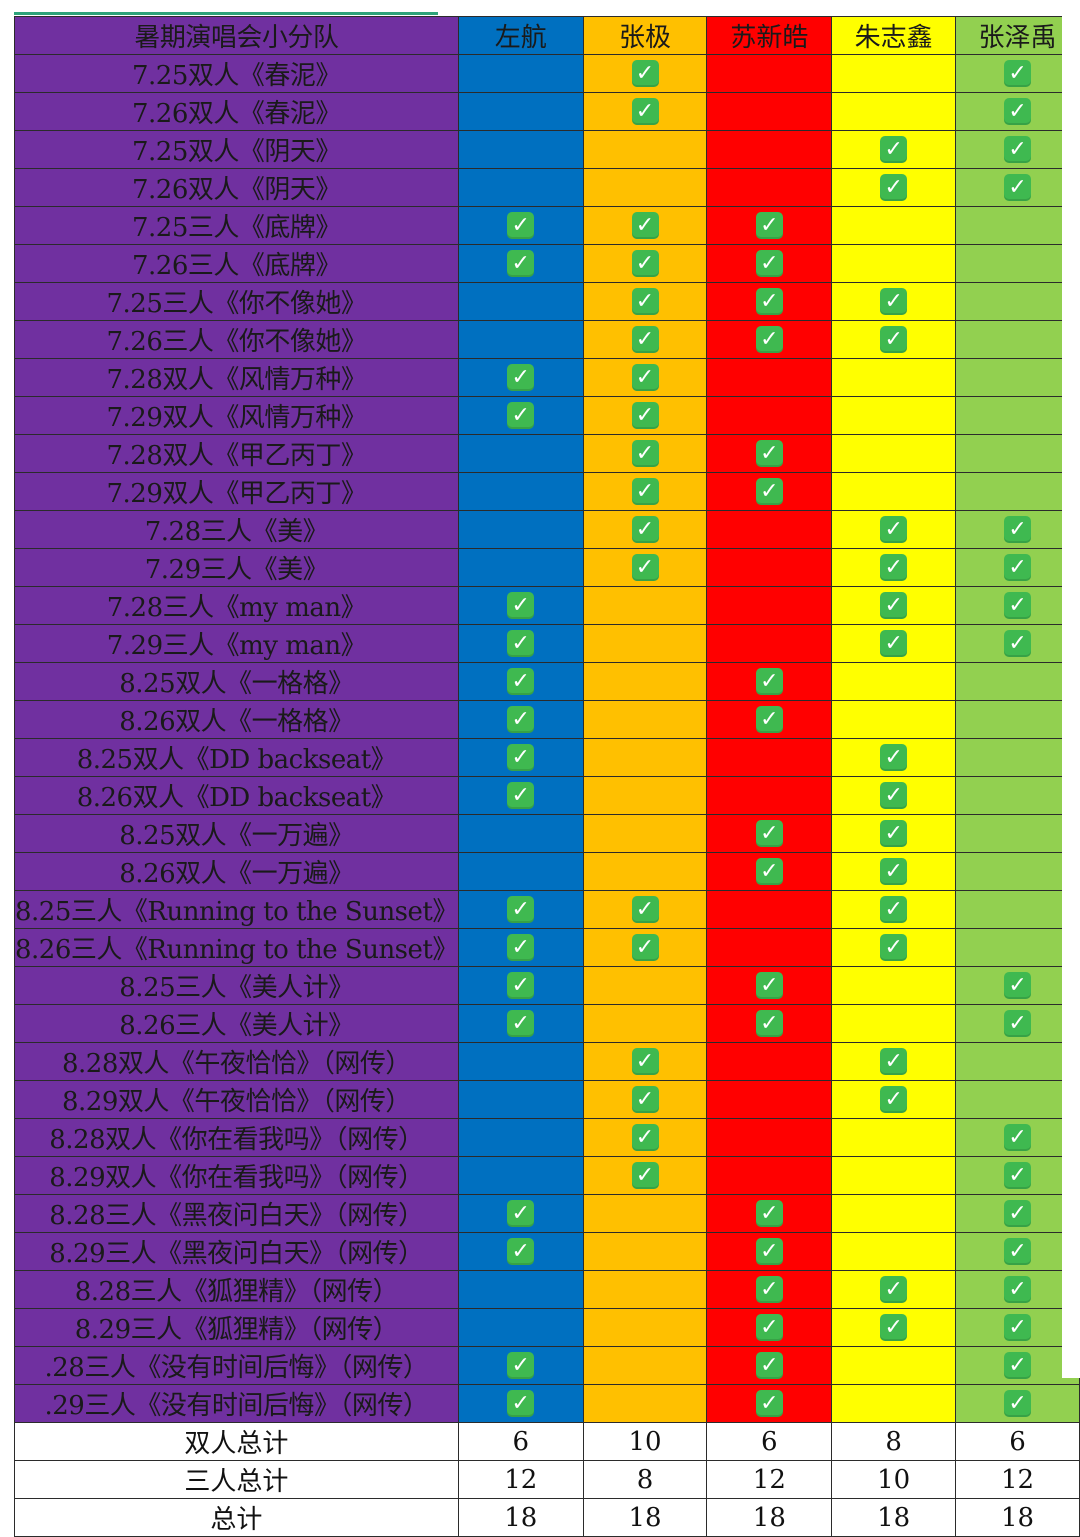  What do you see at coordinates (236, 985) in the screenshot?
I see `song-label-cell: 8.25三人《美人计》` at bounding box center [236, 985].